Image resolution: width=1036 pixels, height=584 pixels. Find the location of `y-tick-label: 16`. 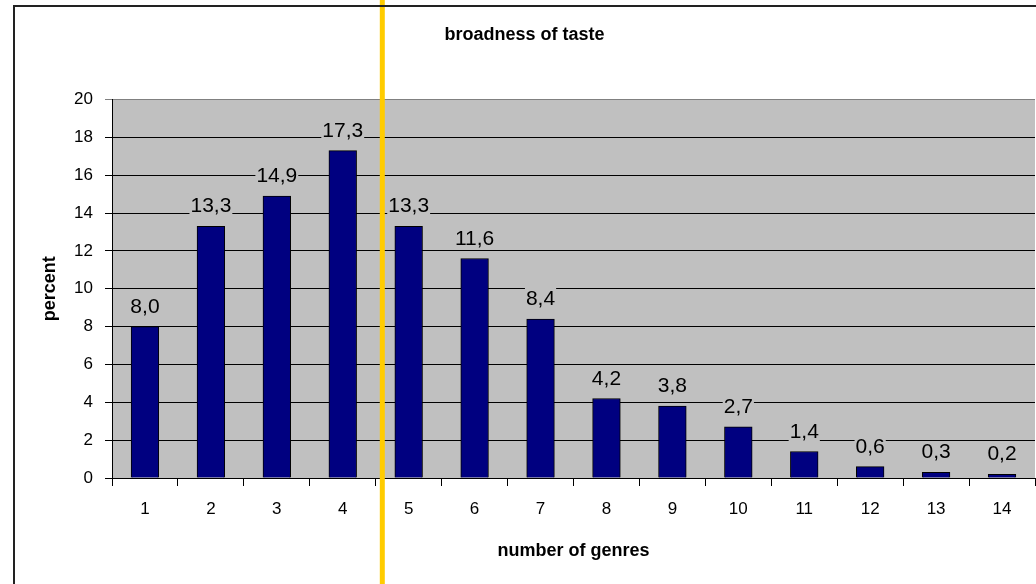

y-tick-label: 16 is located at coordinates (83, 174).